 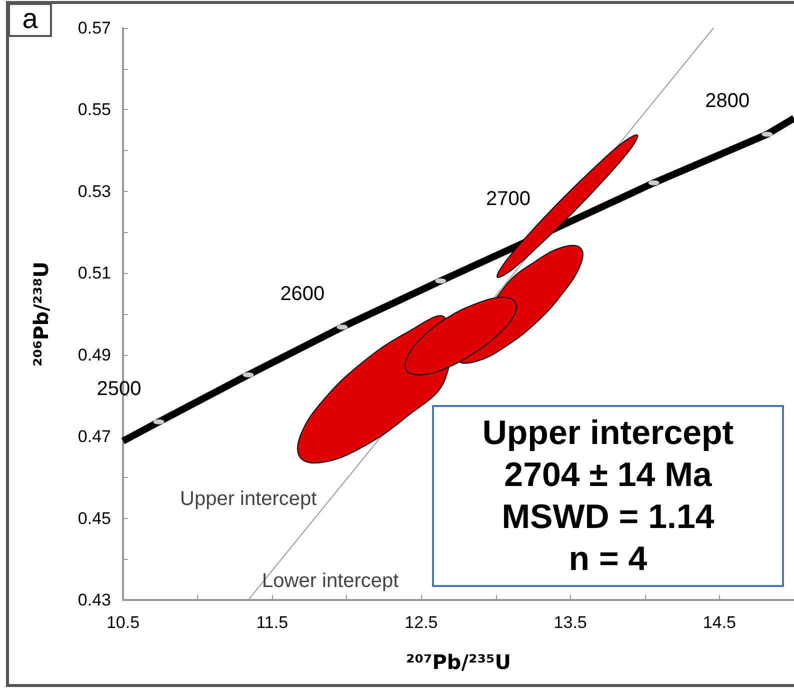 What do you see at coordinates (94, 436) in the screenshot?
I see `y-tick-label: 0.47` at bounding box center [94, 436].